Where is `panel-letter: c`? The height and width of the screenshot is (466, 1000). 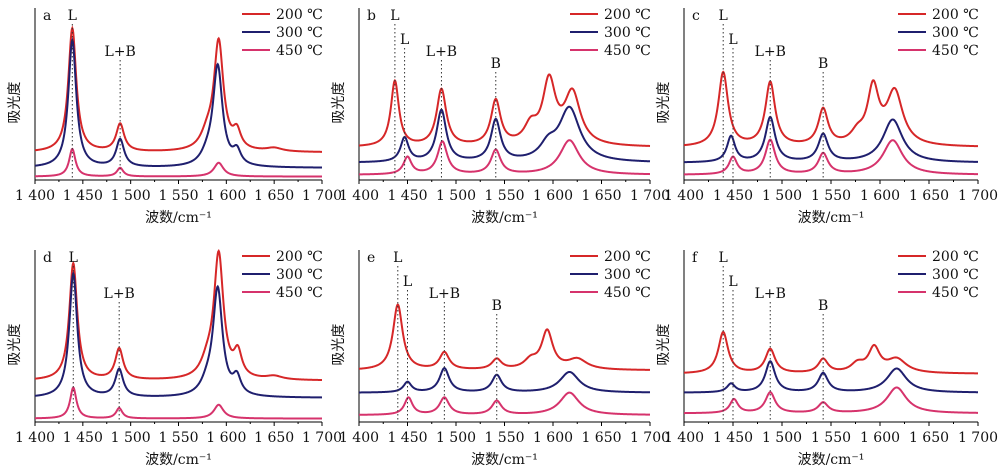 panel-letter: c is located at coordinates (696, 16).